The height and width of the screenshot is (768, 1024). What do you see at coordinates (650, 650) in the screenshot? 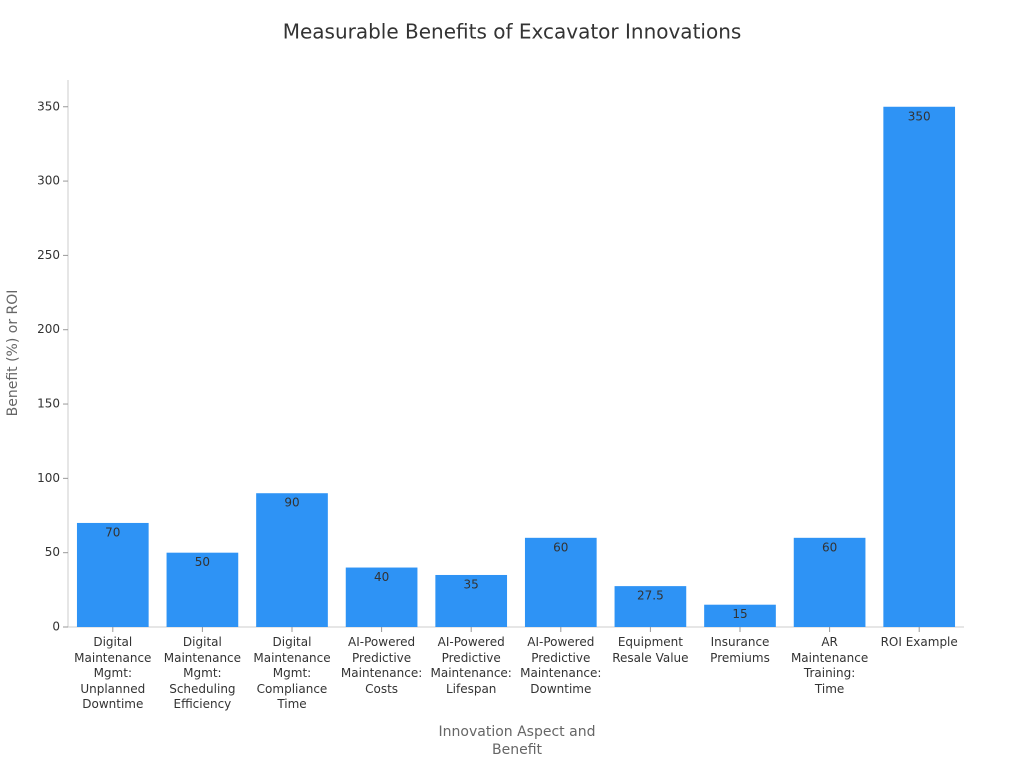
I see `x-tick-label: Equipment Resale Value` at bounding box center [650, 650].